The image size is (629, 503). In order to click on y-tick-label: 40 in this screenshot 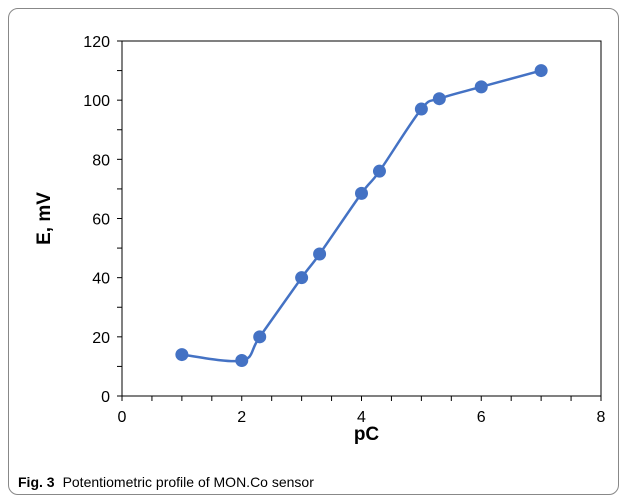, I will do `click(101, 279)`.